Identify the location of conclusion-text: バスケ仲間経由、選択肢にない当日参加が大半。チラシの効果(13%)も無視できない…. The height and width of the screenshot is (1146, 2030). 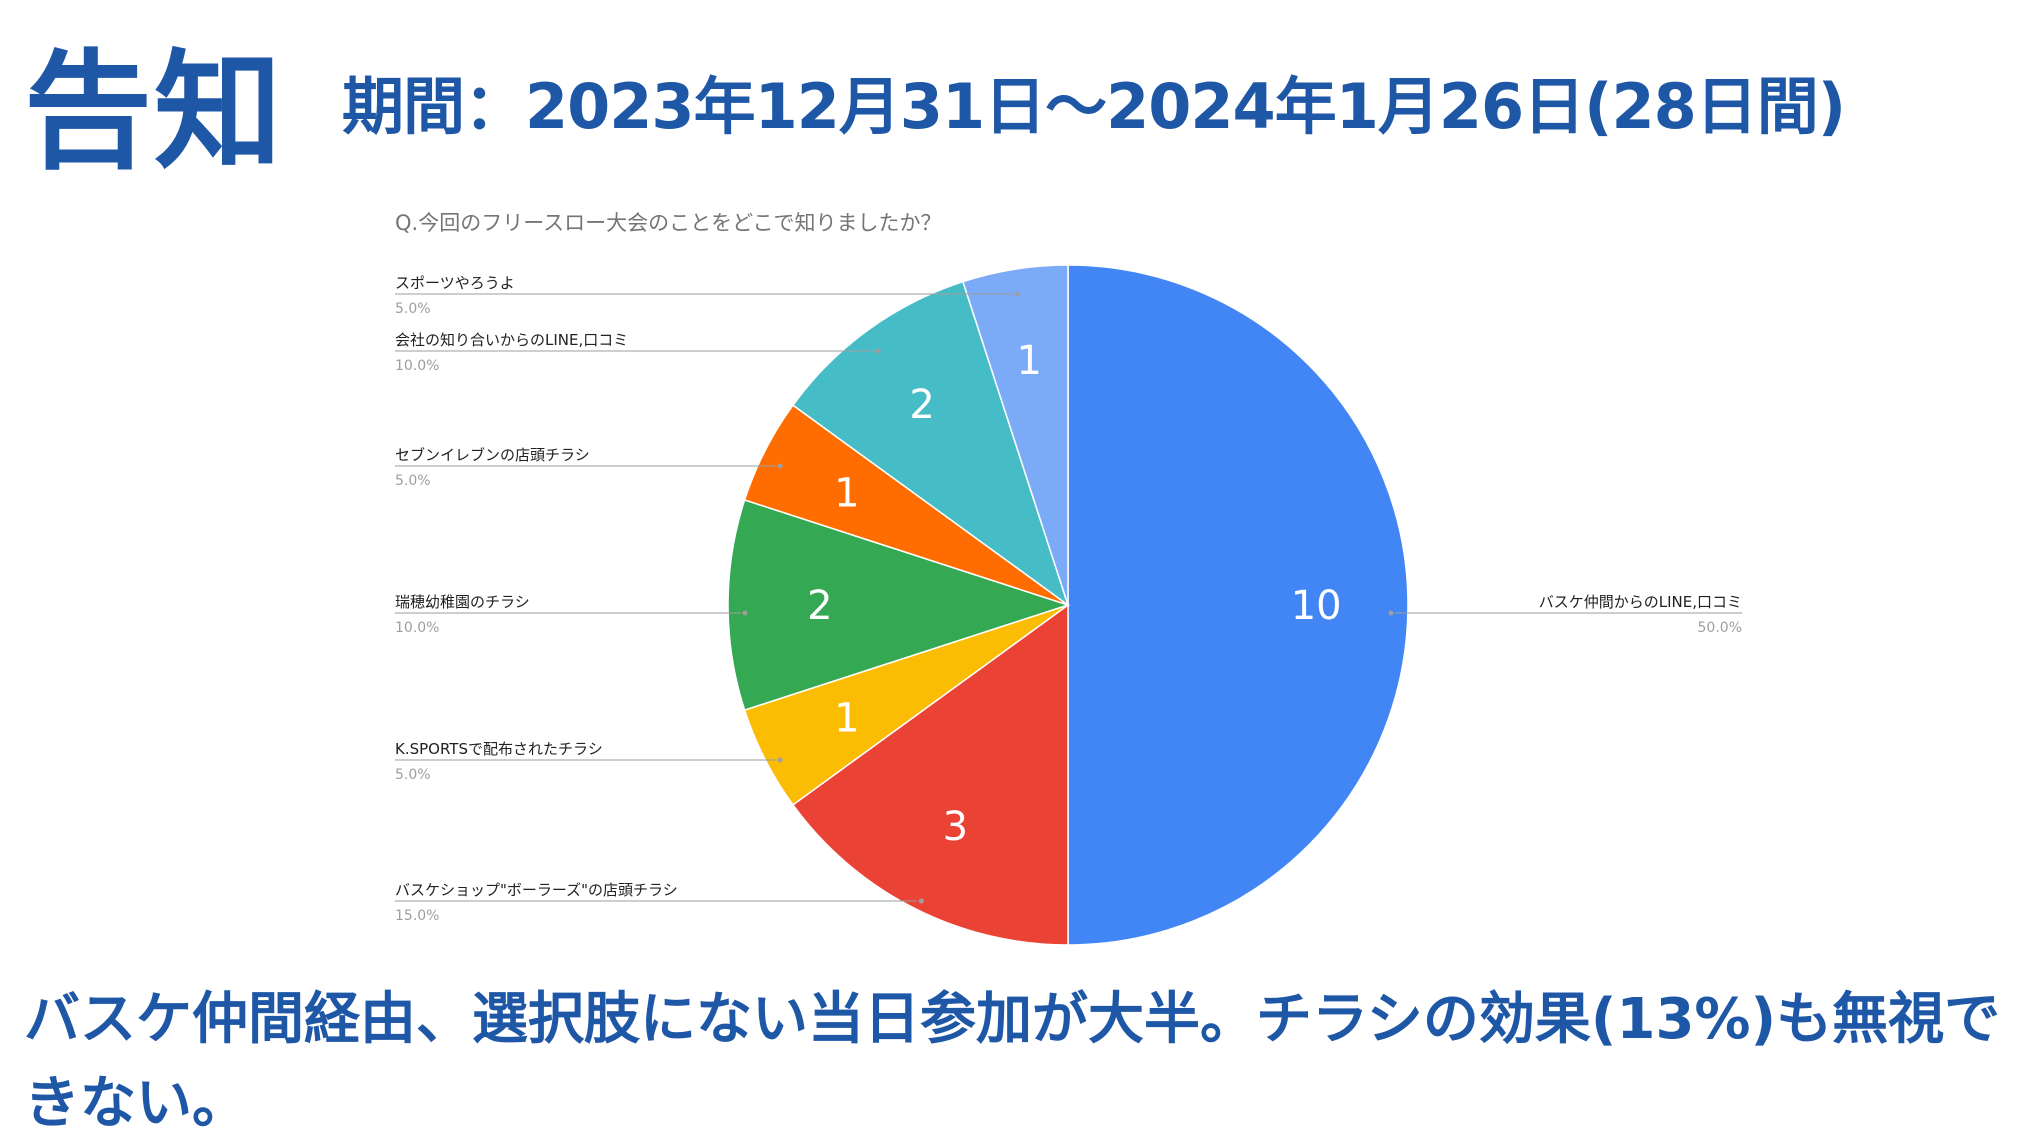
(1012, 1061).